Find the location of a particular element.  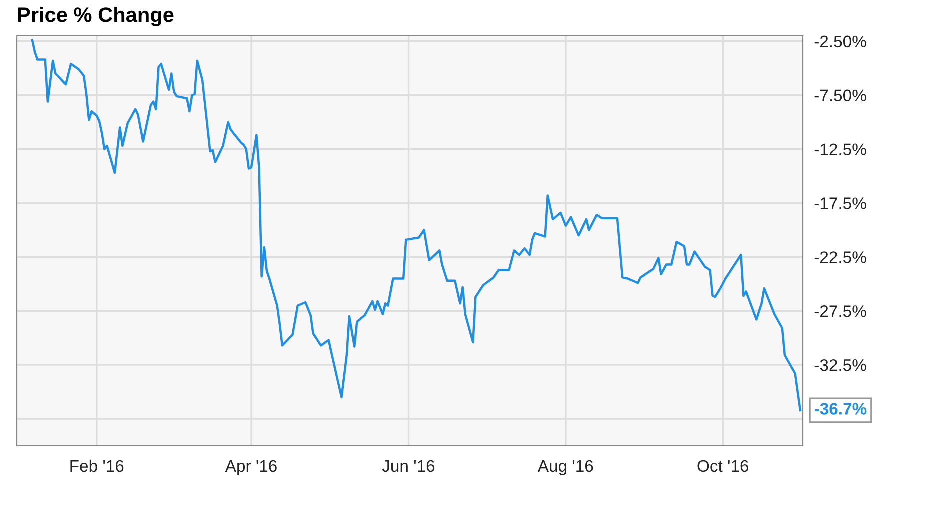

y-tick-label: -27.5% is located at coordinates (840, 312).